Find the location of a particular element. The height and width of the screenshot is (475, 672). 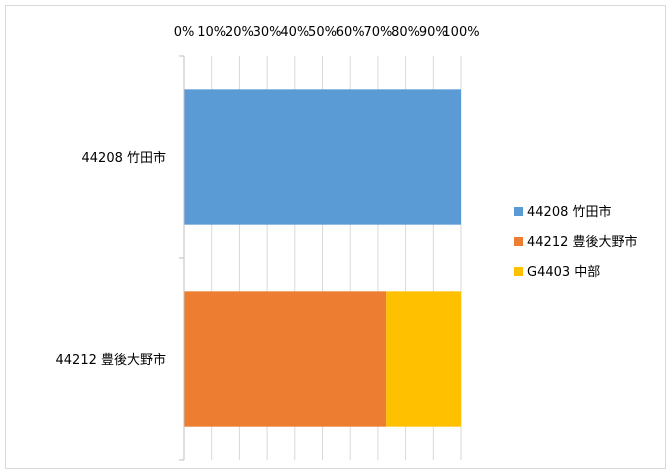

x-tick-label-100: 100% is located at coordinates (460, 32).